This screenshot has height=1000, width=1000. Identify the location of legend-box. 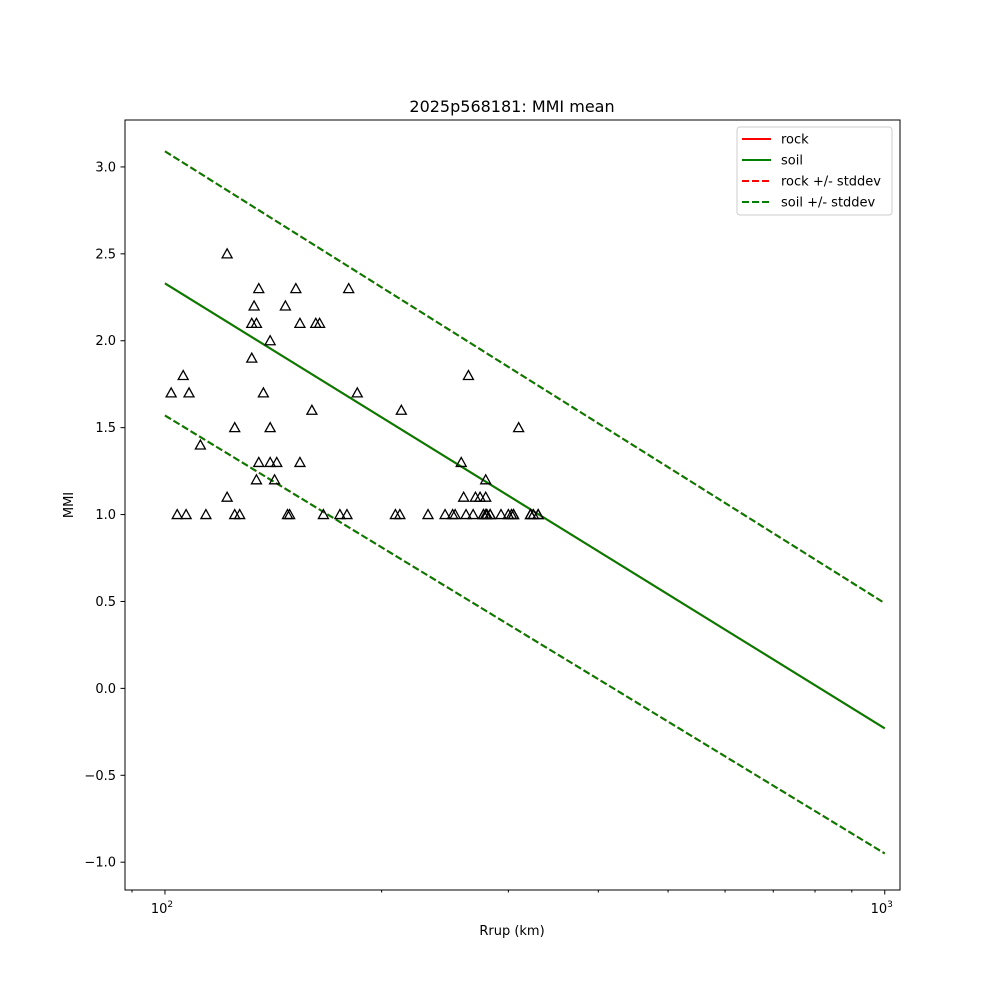
(814, 171).